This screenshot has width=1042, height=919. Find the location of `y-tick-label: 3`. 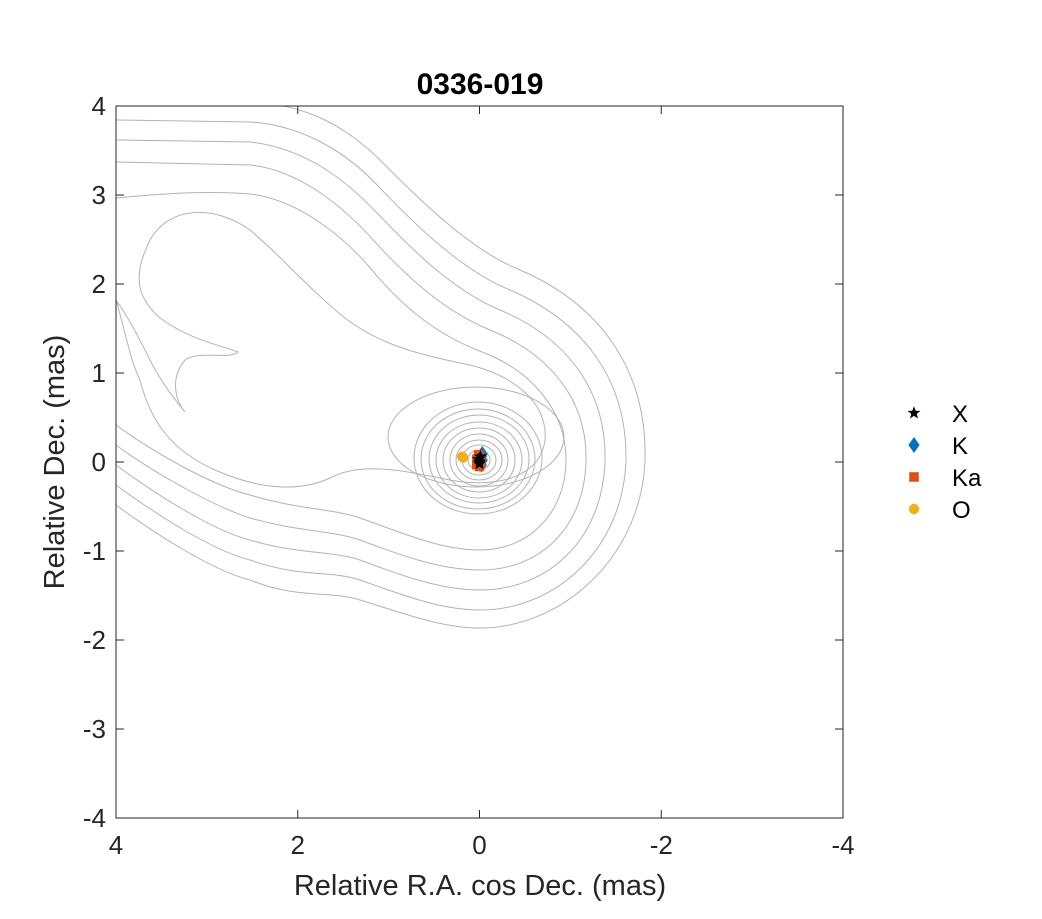

y-tick-label: 3 is located at coordinates (99, 195).